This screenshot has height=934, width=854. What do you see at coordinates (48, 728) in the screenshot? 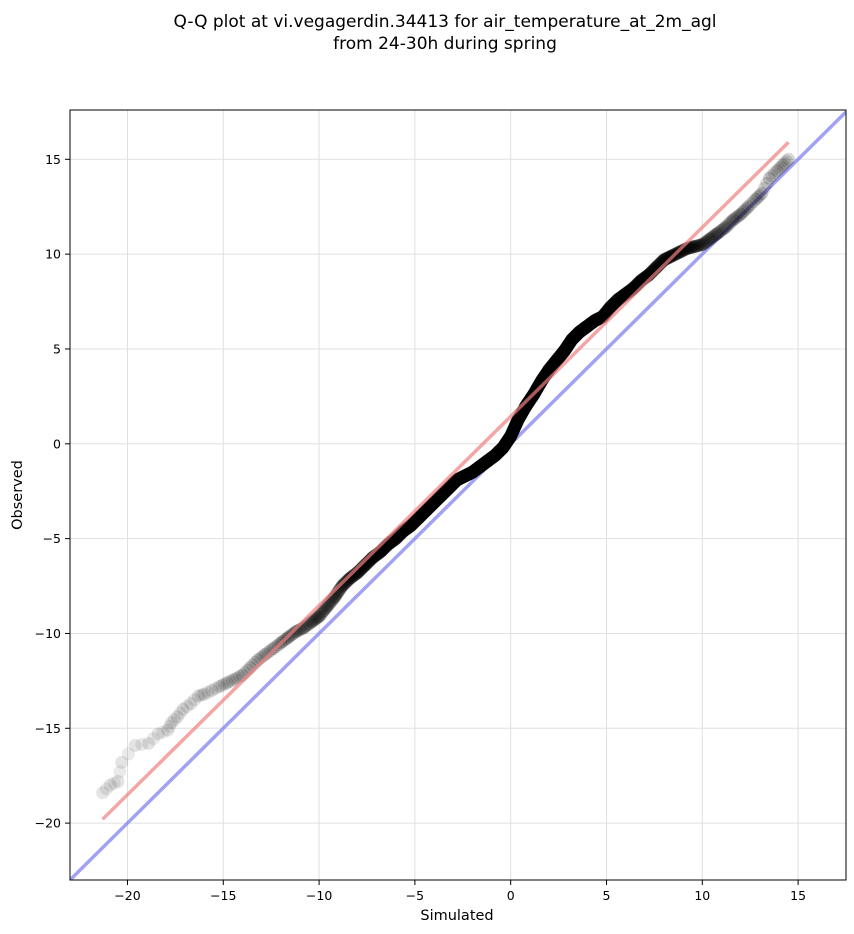
I see `y-tick-label: −15` at bounding box center [48, 728].